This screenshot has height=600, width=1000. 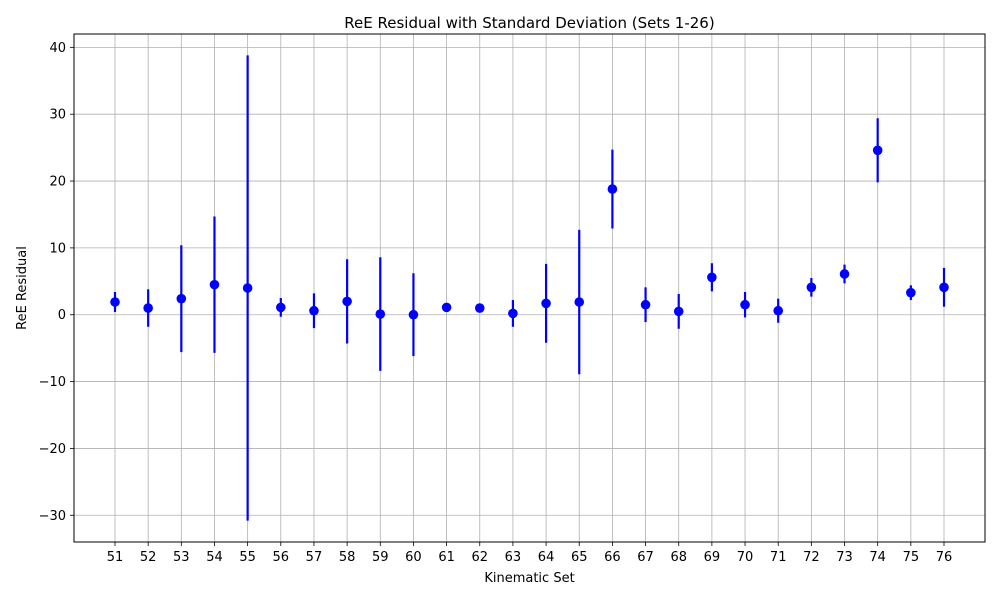 What do you see at coordinates (57, 115) in the screenshot?
I see `y-tick-label: 30` at bounding box center [57, 115].